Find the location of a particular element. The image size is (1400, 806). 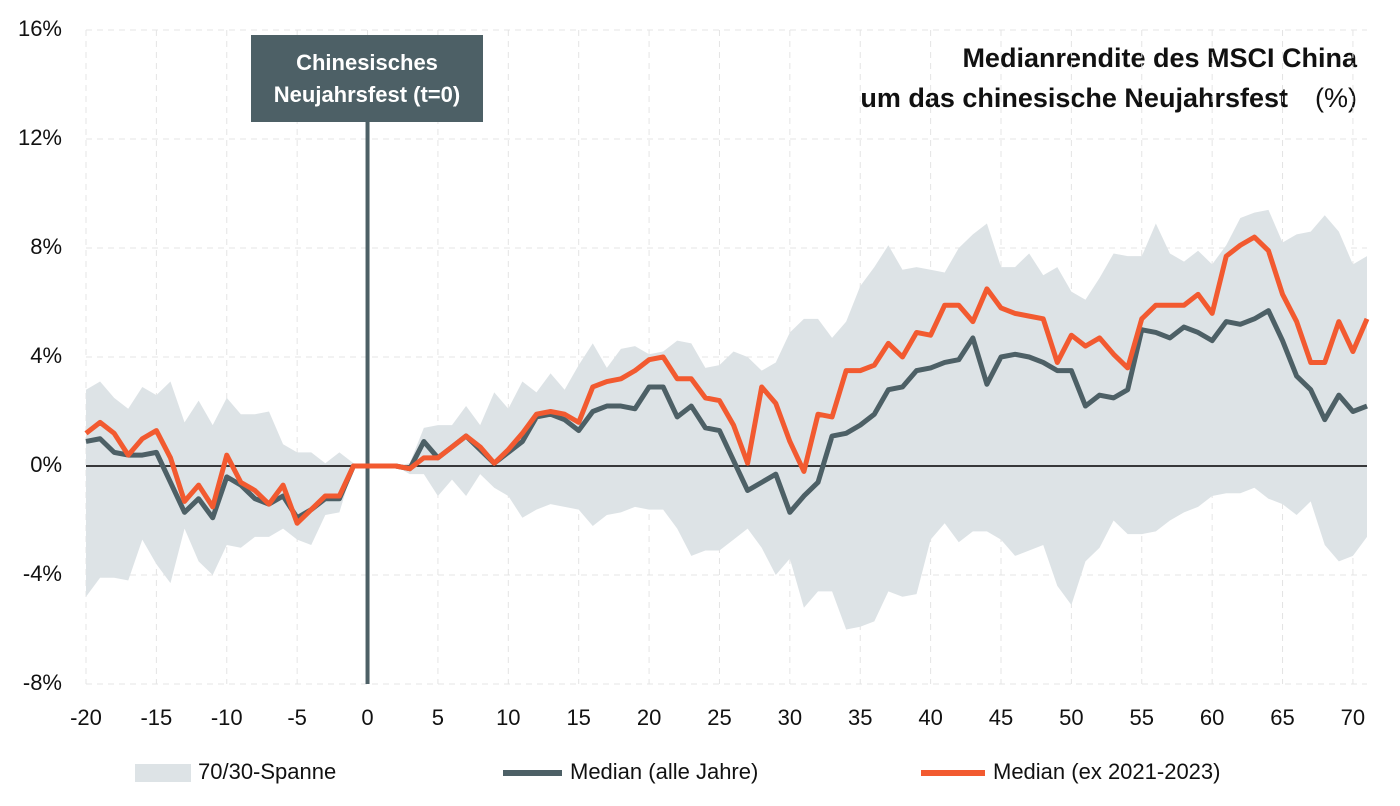

x-tick-label: -20 is located at coordinates (86, 717).